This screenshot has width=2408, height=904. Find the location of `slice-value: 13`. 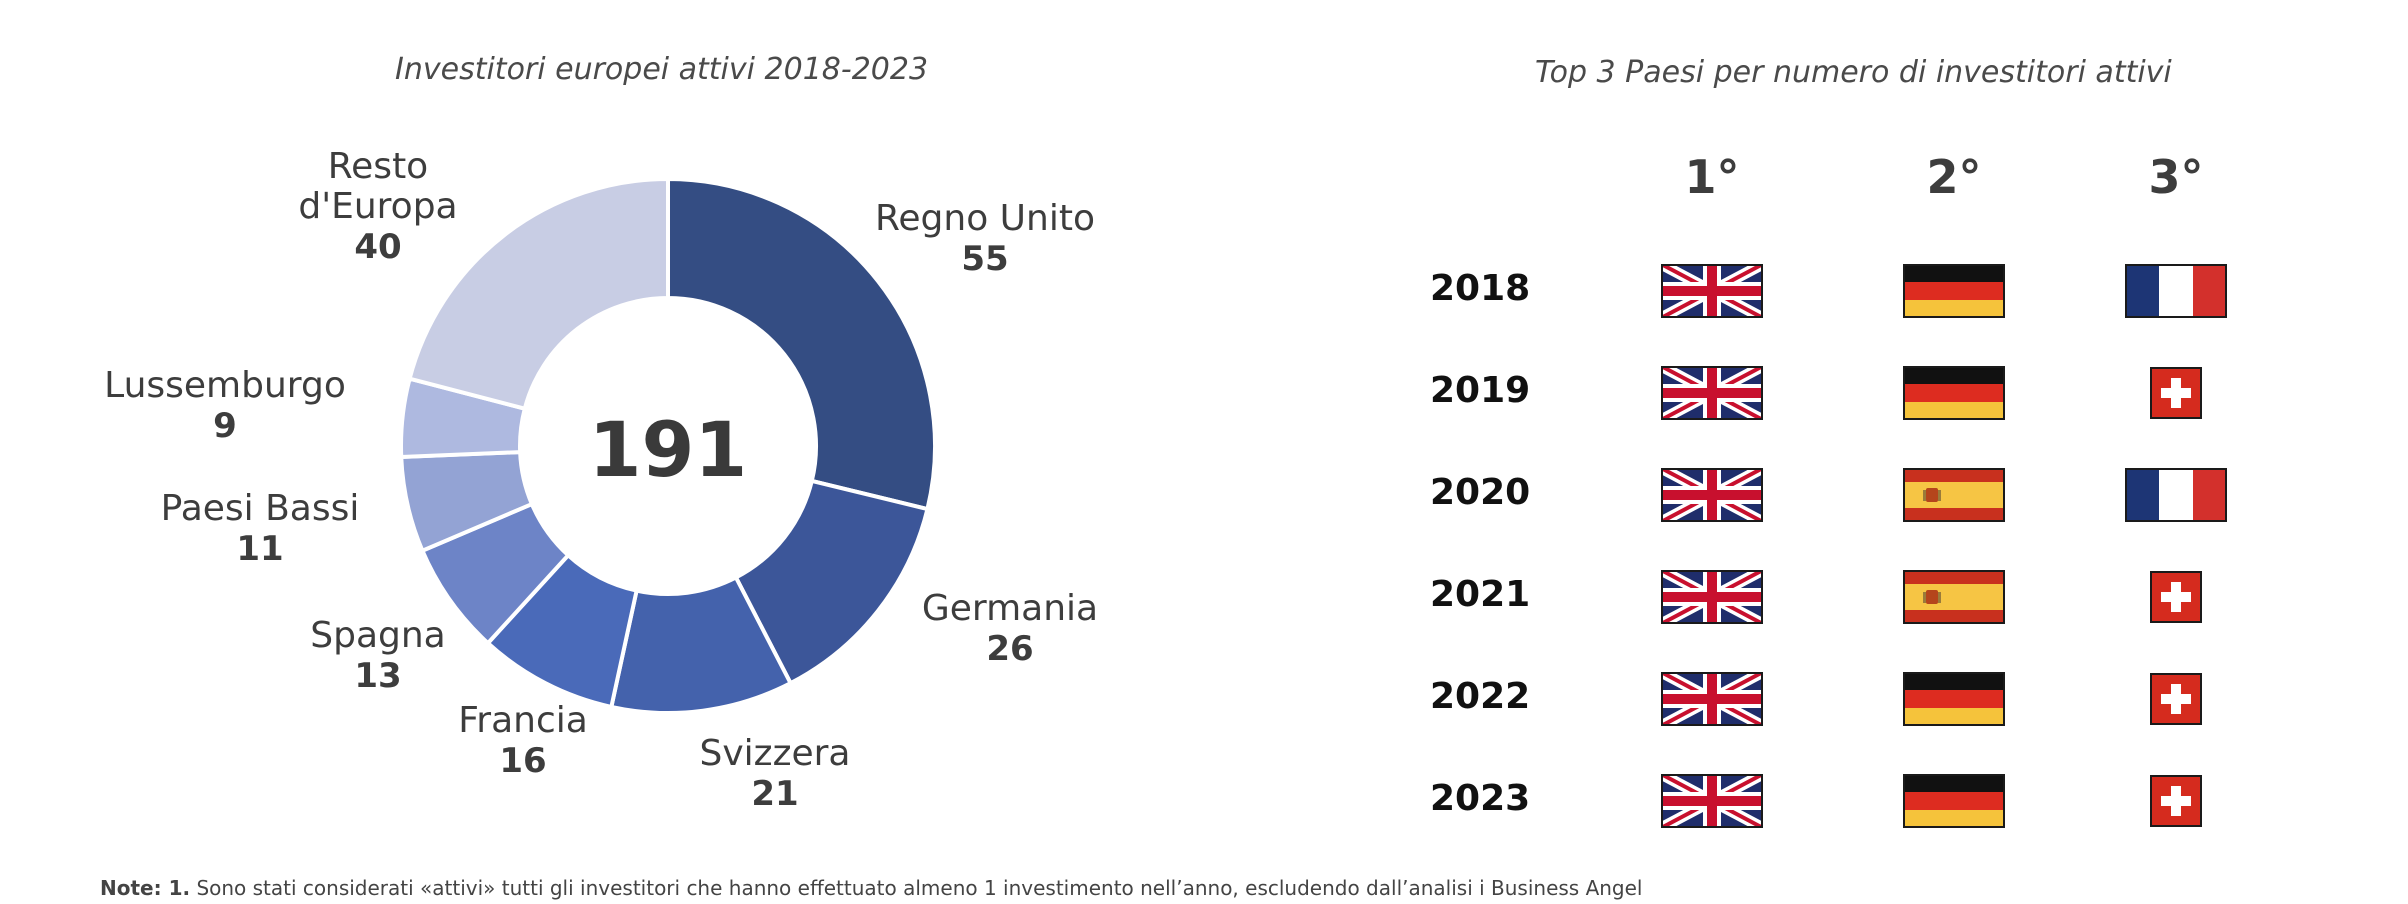

slice-value: 13 is located at coordinates (377, 676).